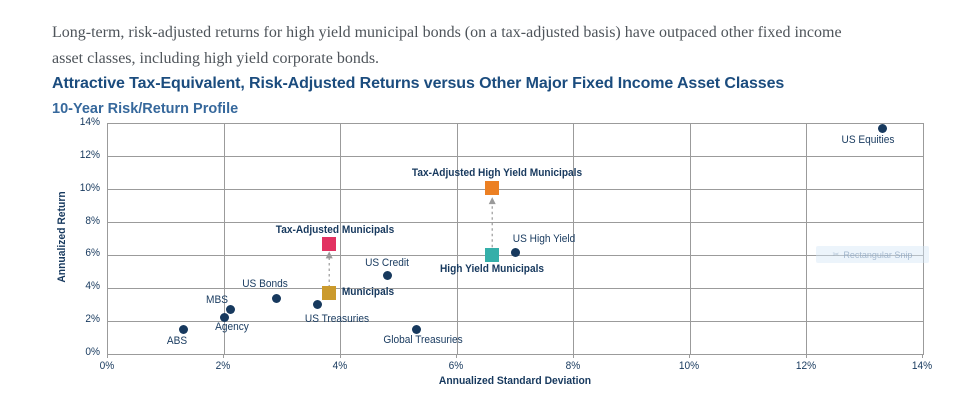 The height and width of the screenshot is (405, 957). I want to click on data-point-label: Municipals, so click(368, 292).